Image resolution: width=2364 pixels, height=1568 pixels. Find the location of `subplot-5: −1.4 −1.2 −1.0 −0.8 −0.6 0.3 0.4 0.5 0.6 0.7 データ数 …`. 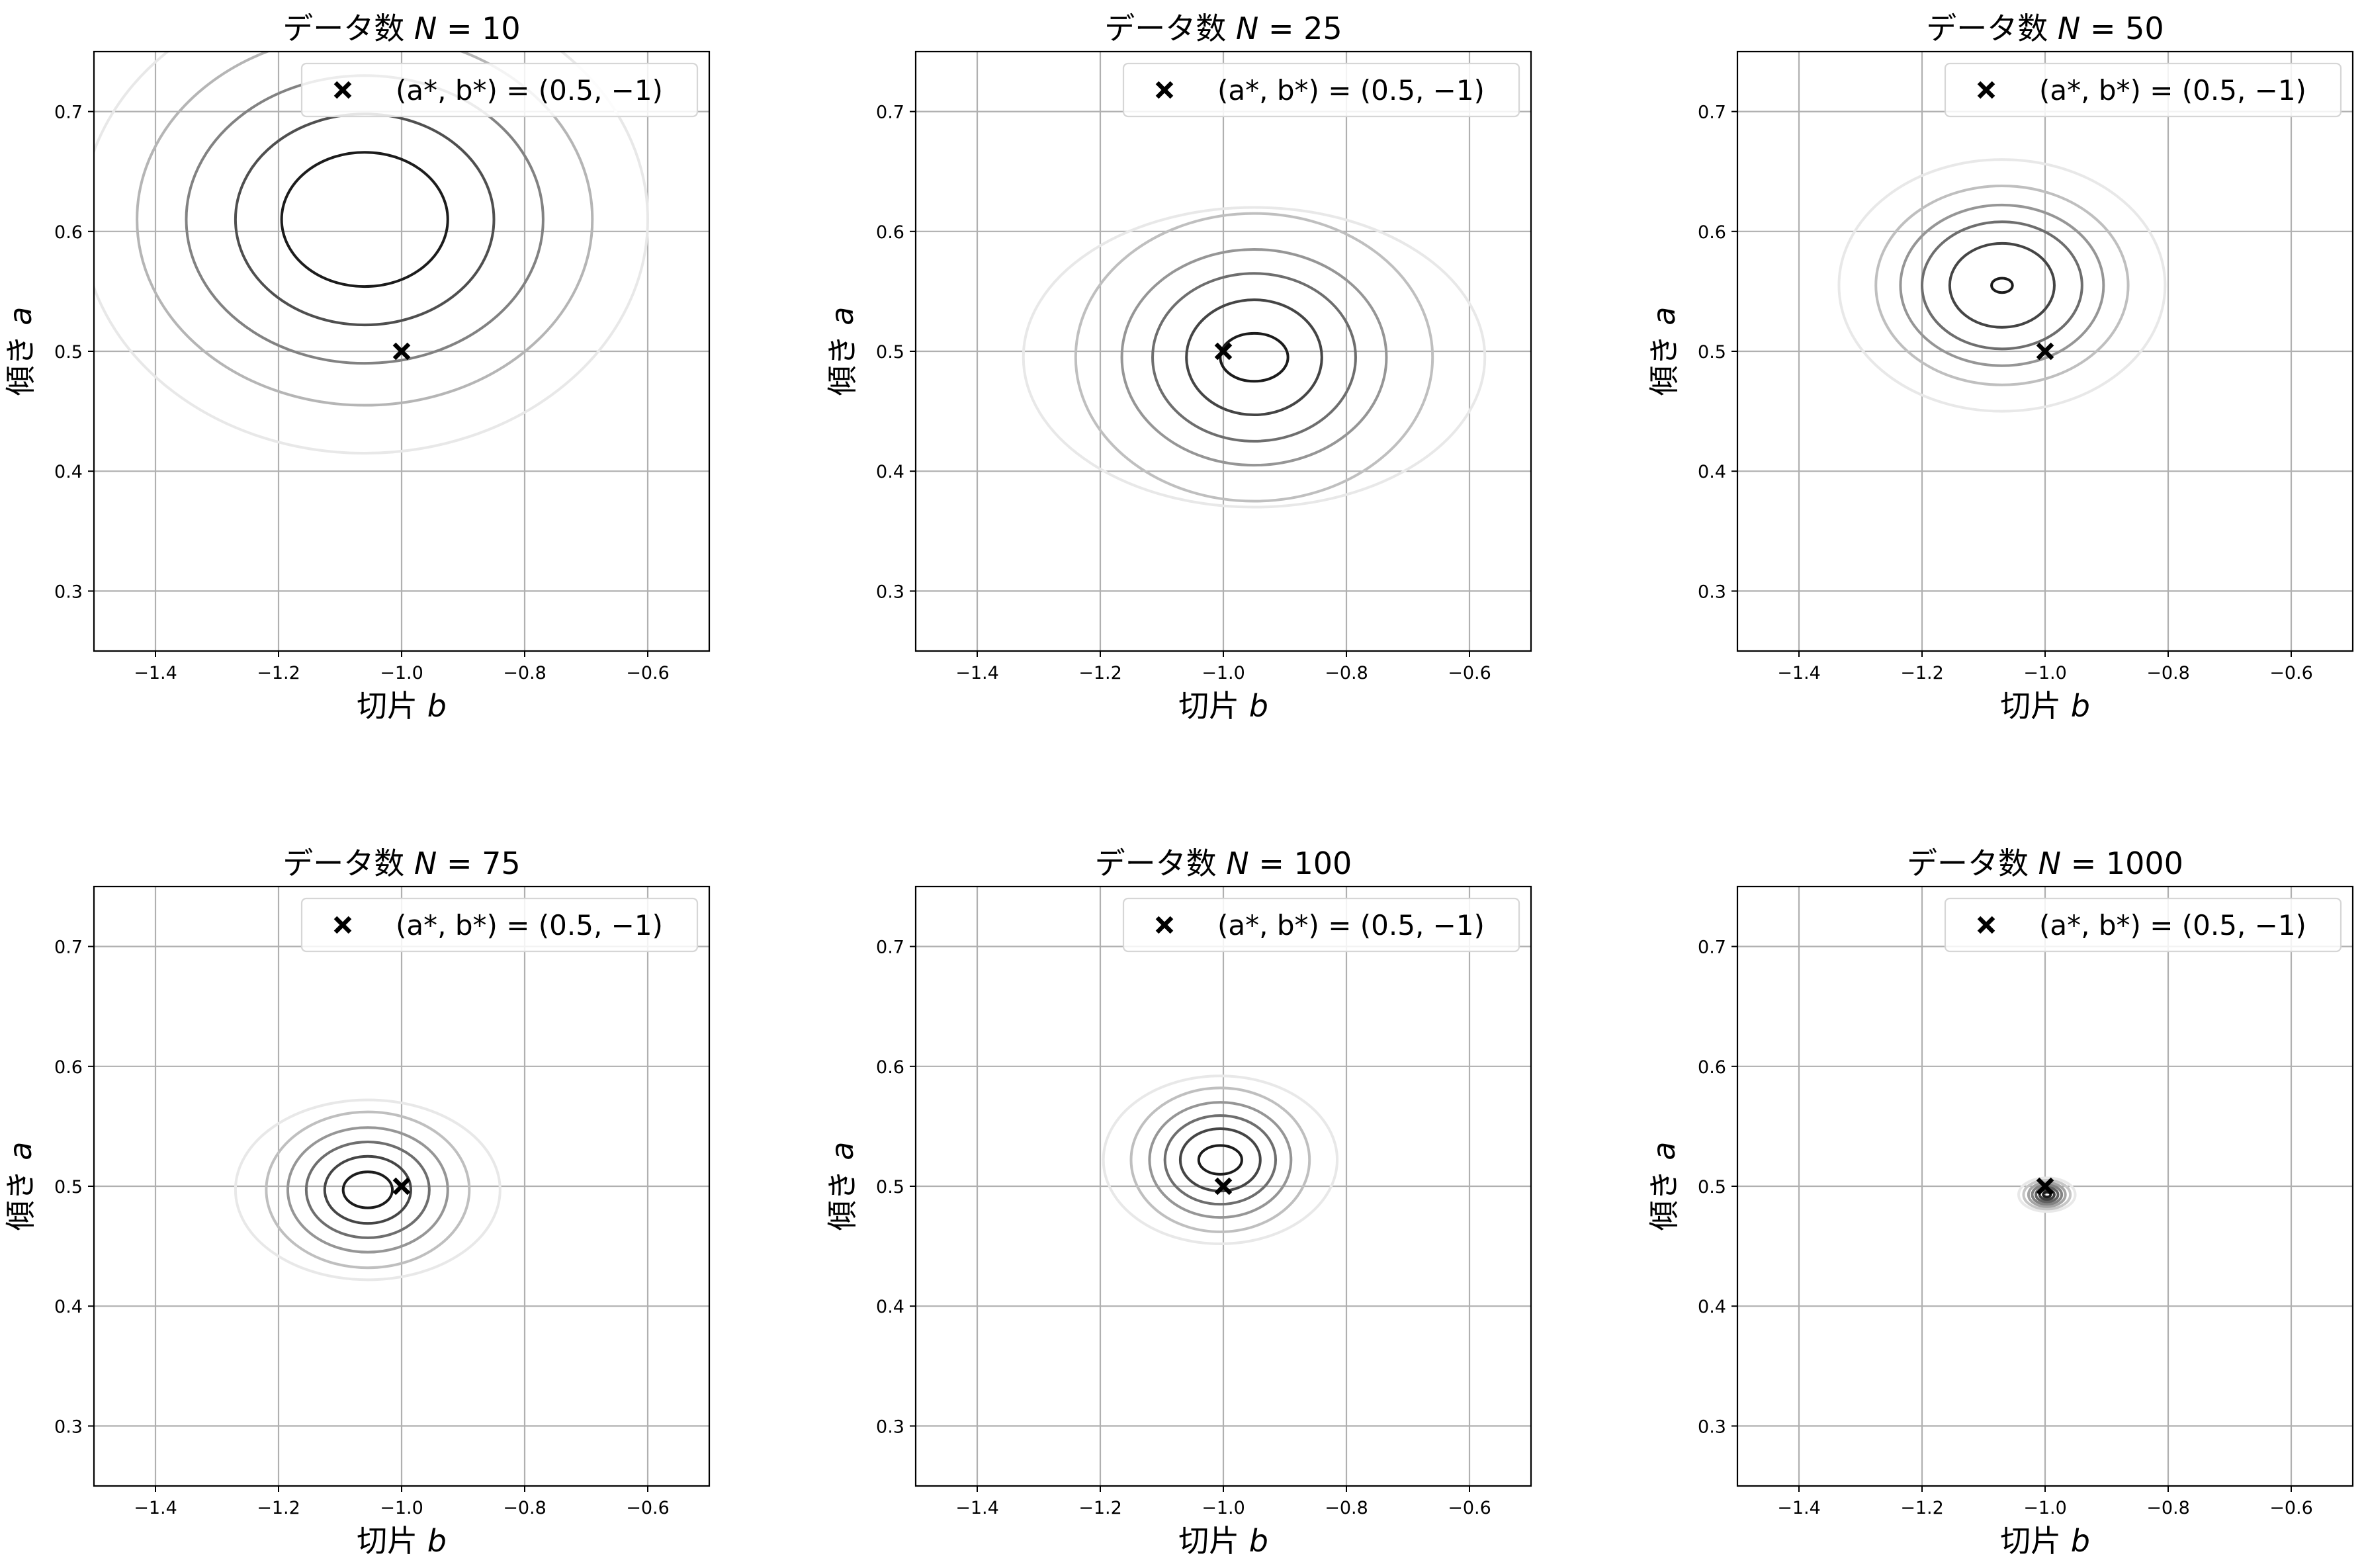

subplot-5: −1.4 −1.2 −1.0 −0.8 −0.6 0.3 0.4 0.5 0.6 0.7 データ数 … is located at coordinates (1178, 1202).